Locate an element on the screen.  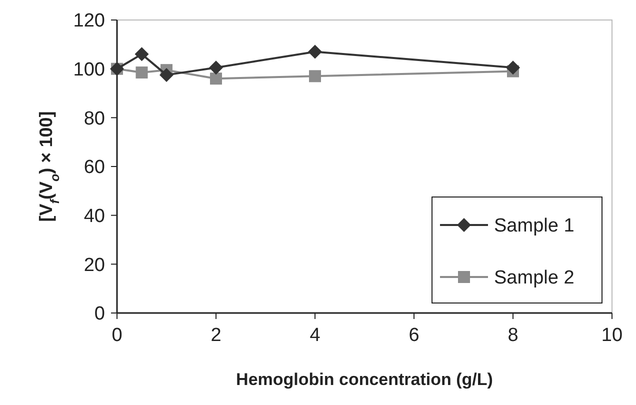
y-tick-label: 100 is located at coordinates (89, 69).